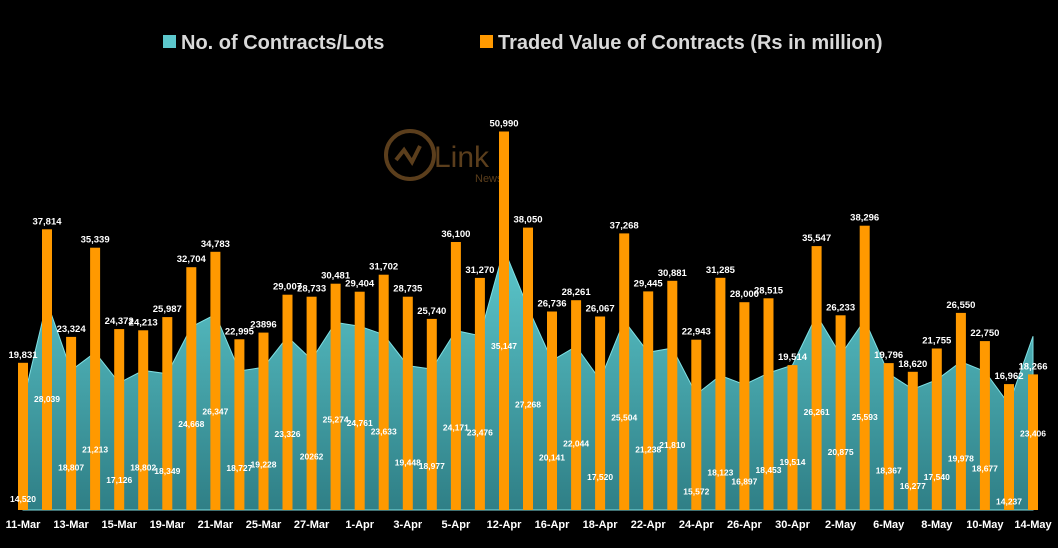  What do you see at coordinates (793, 462) in the screenshot?
I see `area-data-label: 19,514` at bounding box center [793, 462].